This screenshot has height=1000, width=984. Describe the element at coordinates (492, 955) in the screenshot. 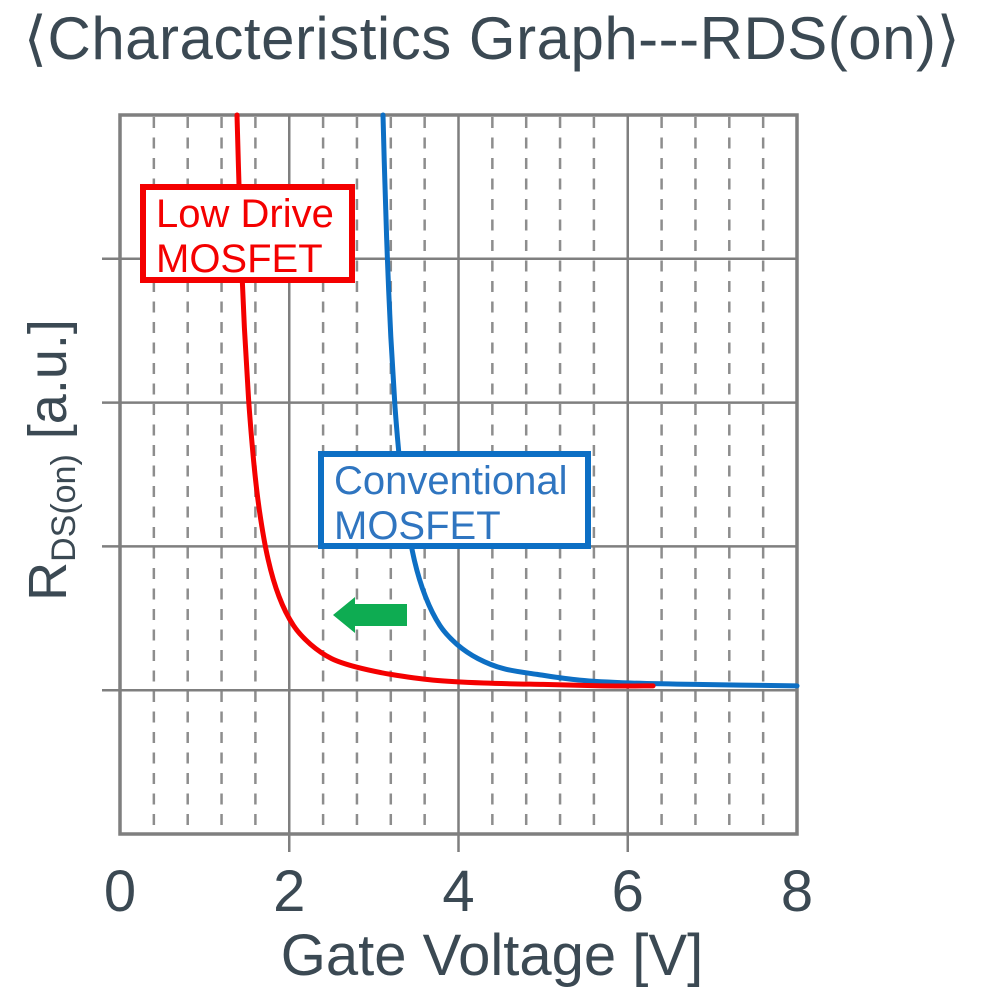

I see `x-axis-title: Gate Voltage [V]` at that location.